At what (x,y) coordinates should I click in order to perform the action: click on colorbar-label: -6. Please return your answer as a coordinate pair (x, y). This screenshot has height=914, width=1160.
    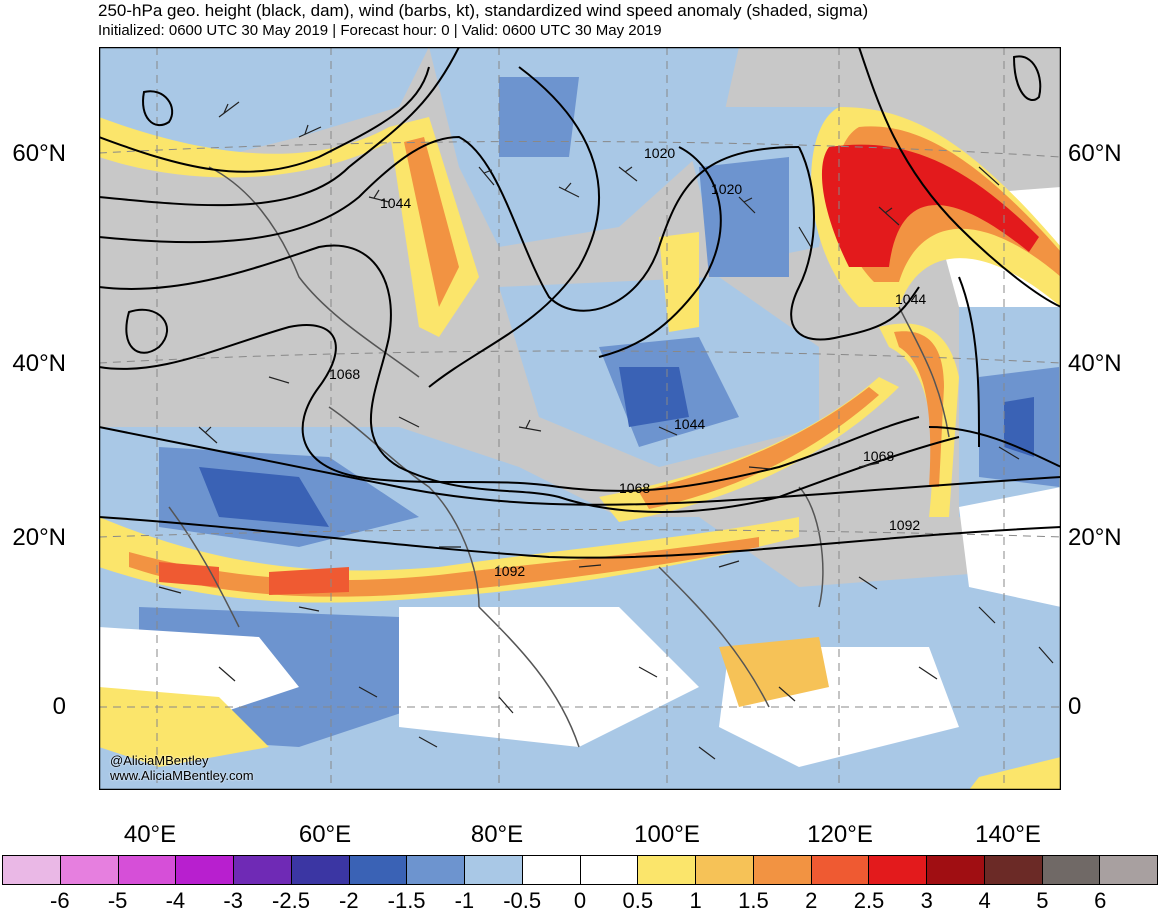
    Looking at the image, I should click on (60, 900).